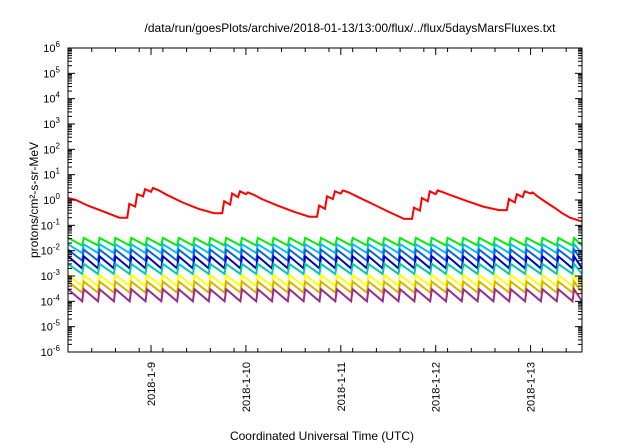 The image size is (640, 448). What do you see at coordinates (51, 351) in the screenshot?
I see `y-tick-label: 10⁻⁶` at bounding box center [51, 351].